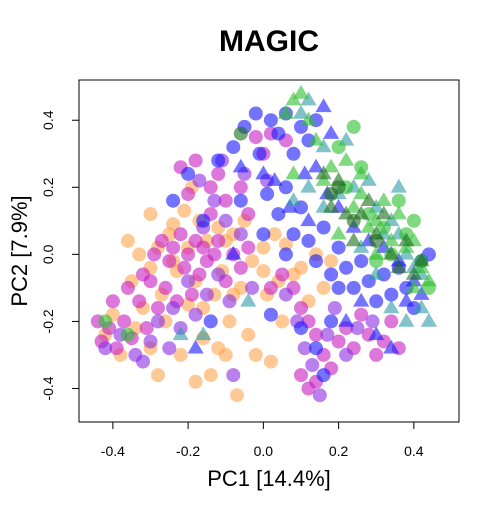 The width and height of the screenshot is (500, 525). What do you see at coordinates (264, 451) in the screenshot?
I see `x-tick-label: 0.0` at bounding box center [264, 451].